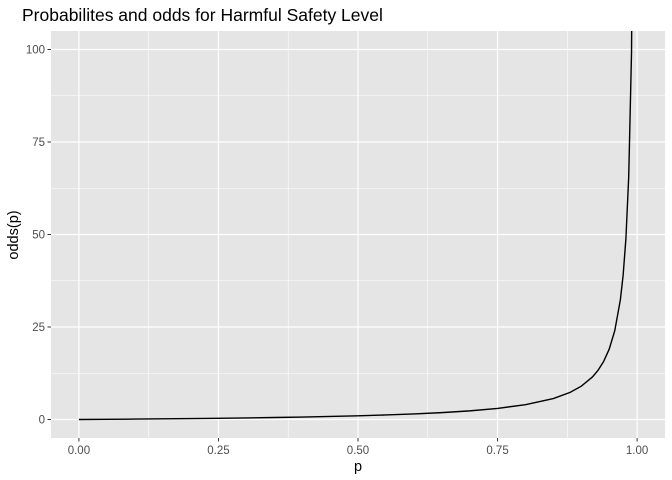  What do you see at coordinates (358, 451) in the screenshot?
I see `x-tick-label: 0.50` at bounding box center [358, 451].